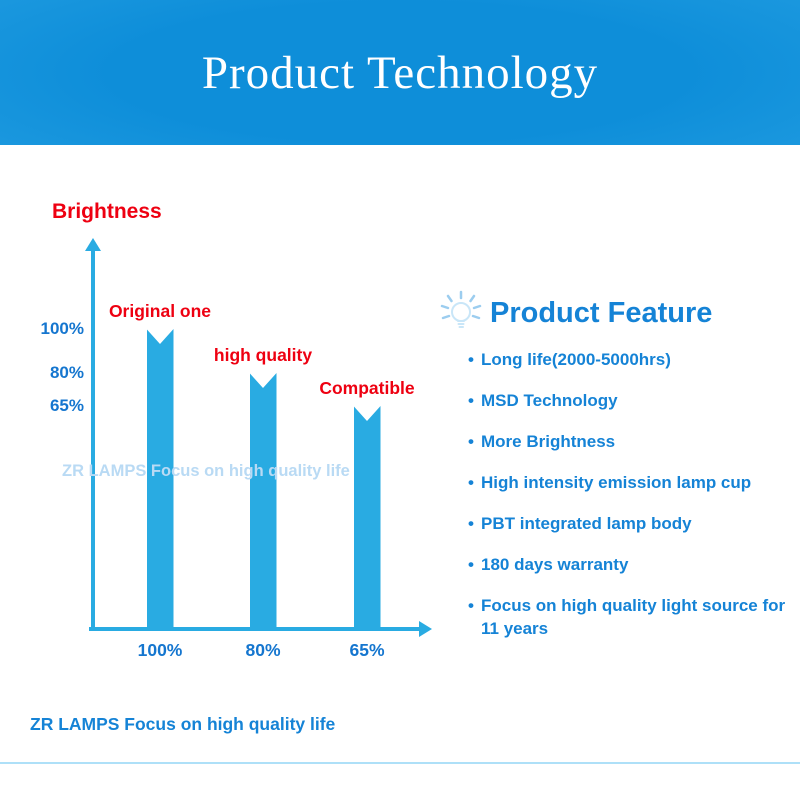 This screenshot has width=800, height=800. I want to click on feature-item-text: PBT integrated lamp body, so click(586, 523).